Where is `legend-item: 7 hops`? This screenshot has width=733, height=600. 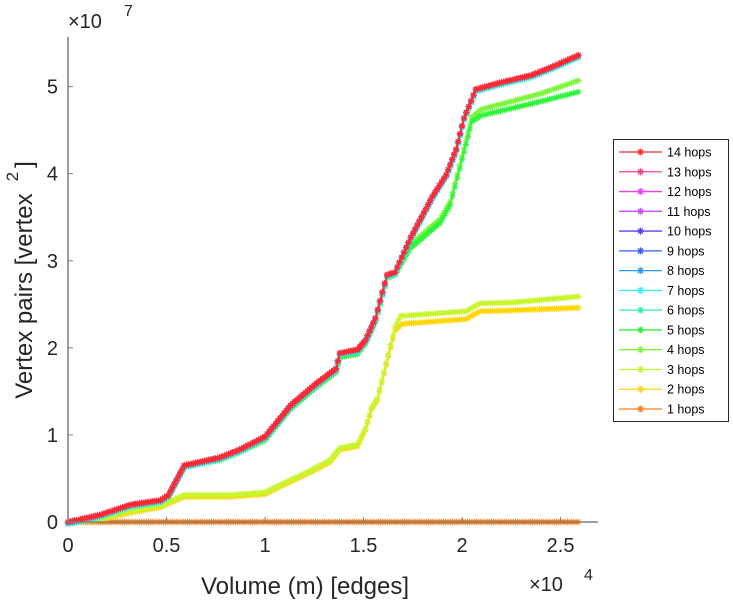
legend-item: 7 hops is located at coordinates (662, 291).